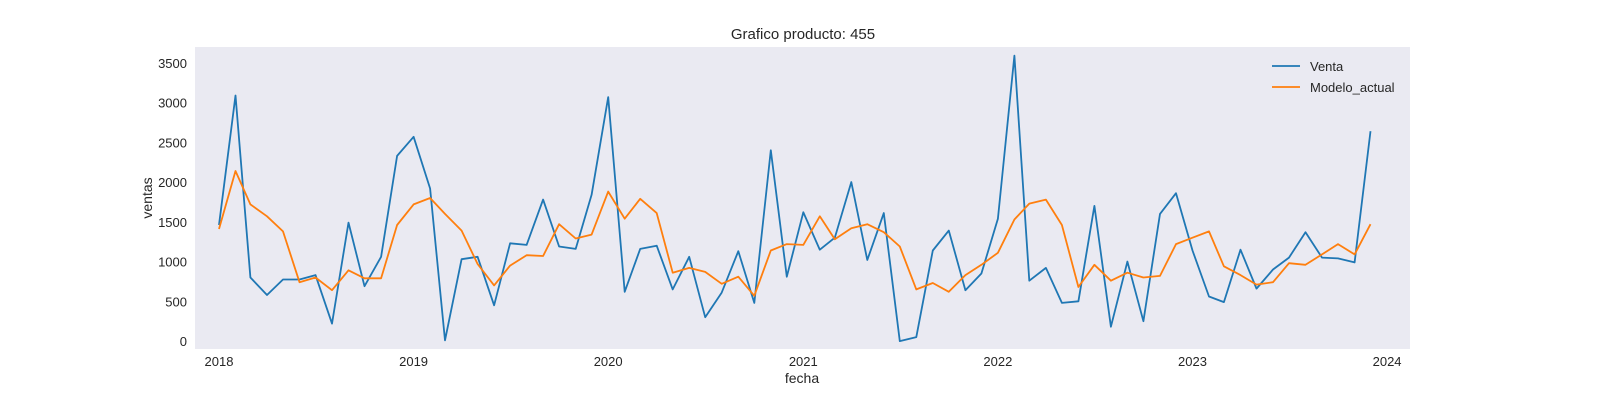 The image size is (1600, 400). What do you see at coordinates (172, 182) in the screenshot?
I see `y-tick-label: 2000` at bounding box center [172, 182].